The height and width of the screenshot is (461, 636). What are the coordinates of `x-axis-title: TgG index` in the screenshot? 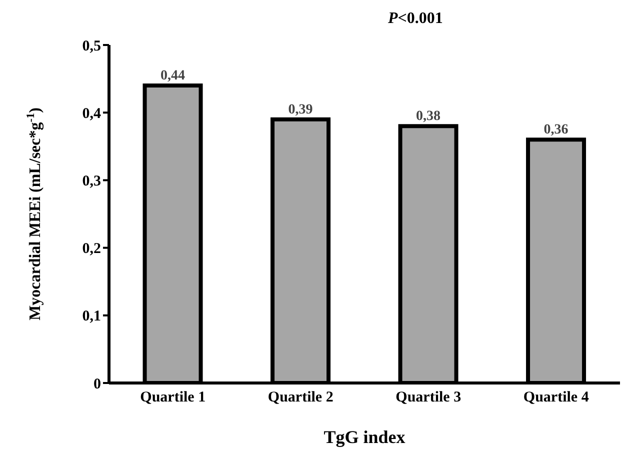 It's located at (365, 437).